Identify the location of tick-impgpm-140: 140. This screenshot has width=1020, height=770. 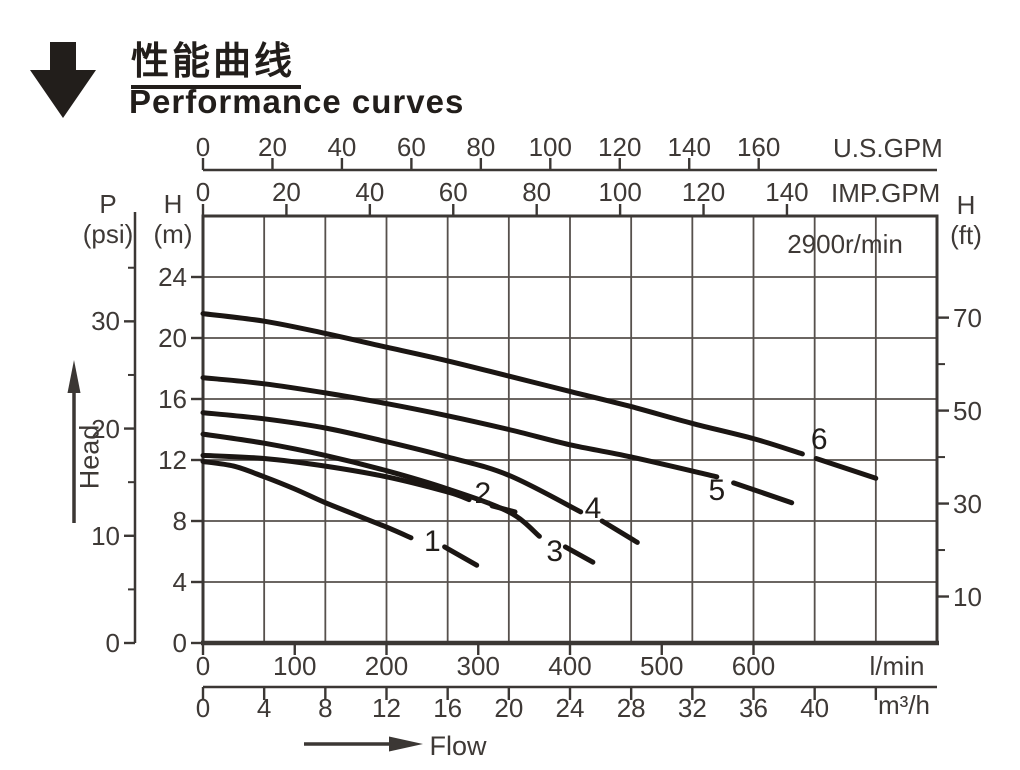
(787, 192).